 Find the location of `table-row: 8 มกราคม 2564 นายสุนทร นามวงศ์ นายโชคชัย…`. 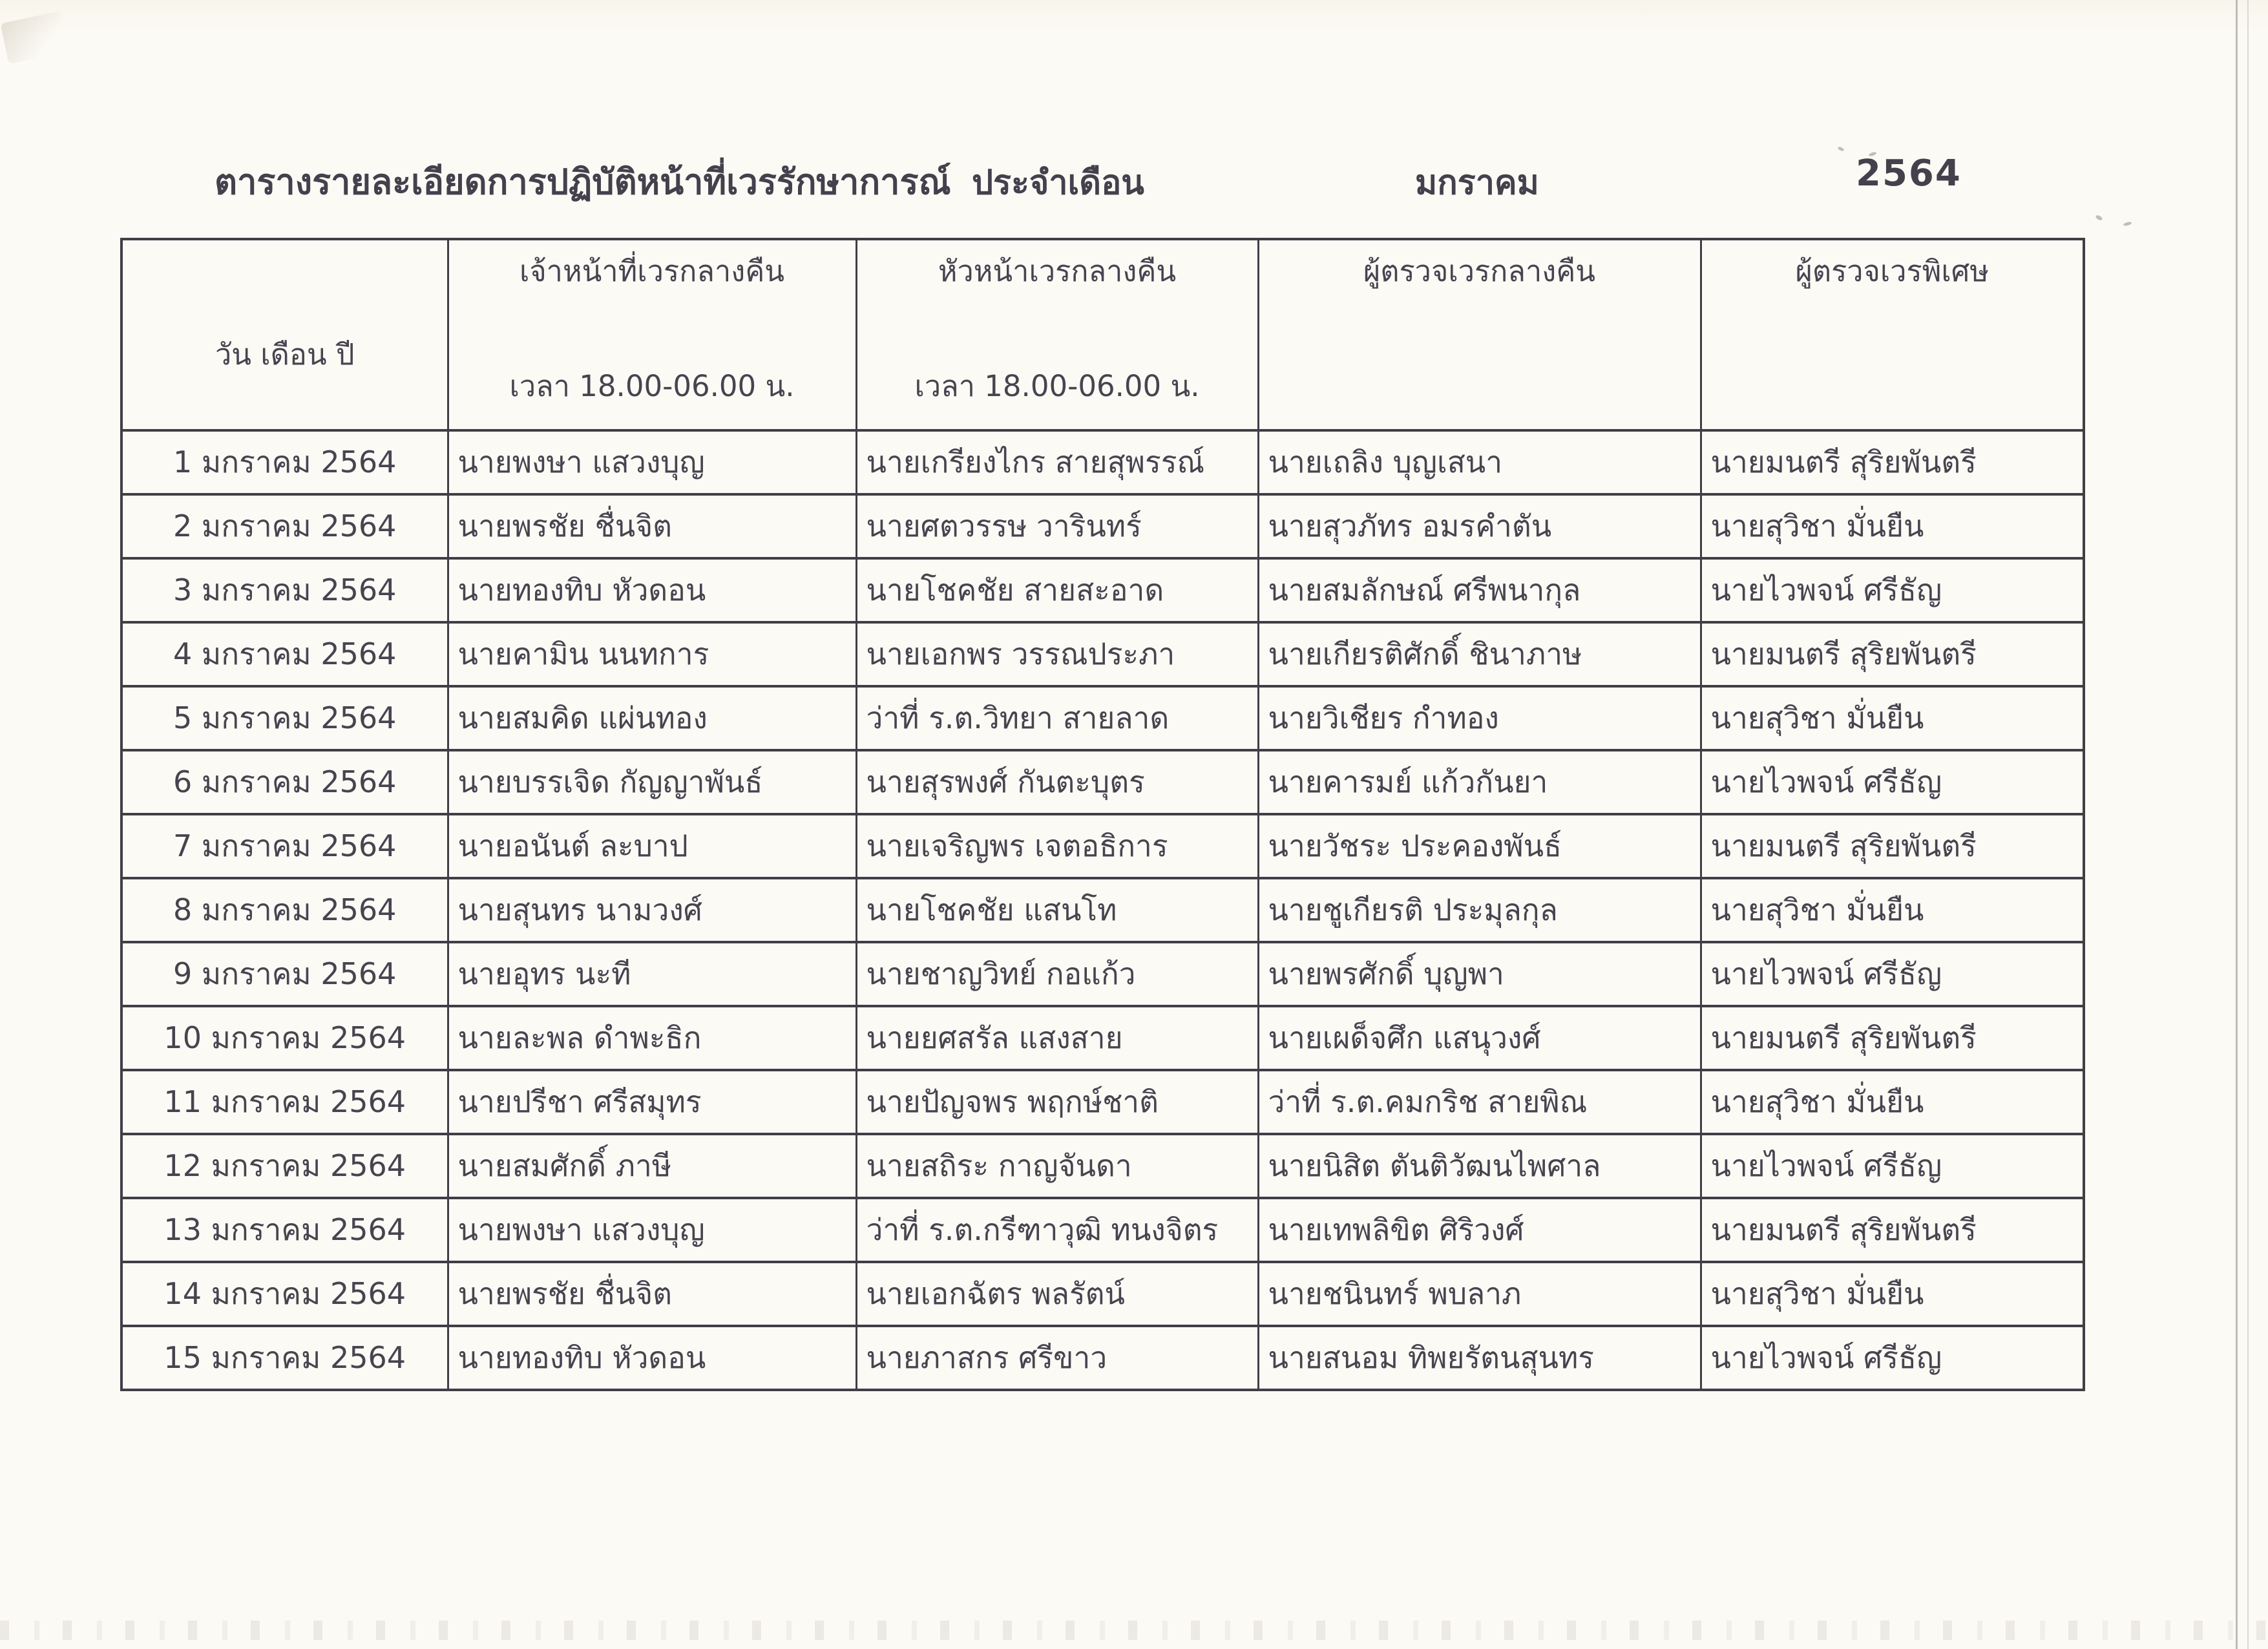

table-row: 8 มกราคม 2564 นายสุนทร นามวงศ์ นายโชคชัย… is located at coordinates (1102, 910).